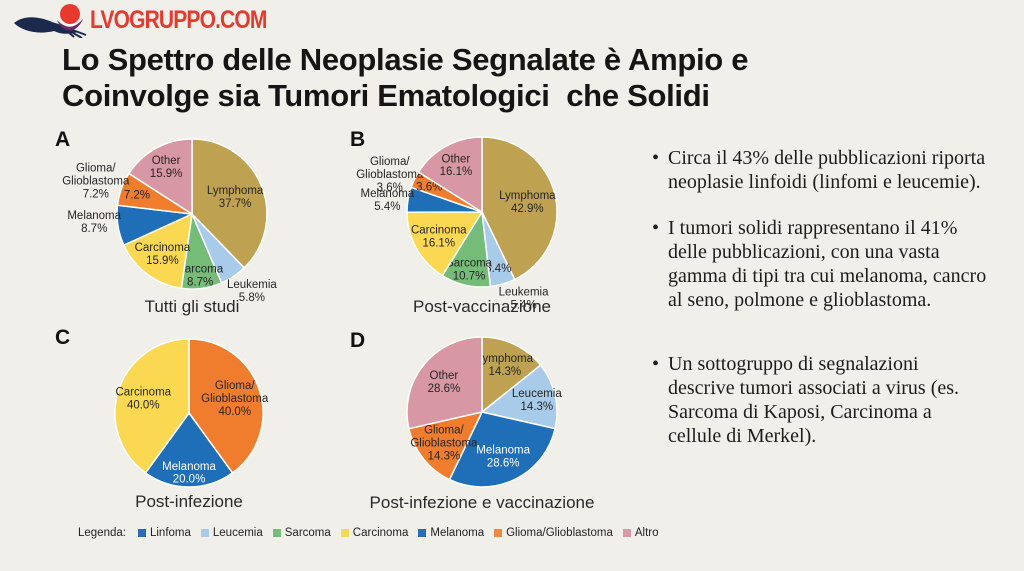 This screenshot has height=571, width=1024. Describe the element at coordinates (137, 195) in the screenshot. I see `pie-slice-pct-label: 7.2%` at that location.